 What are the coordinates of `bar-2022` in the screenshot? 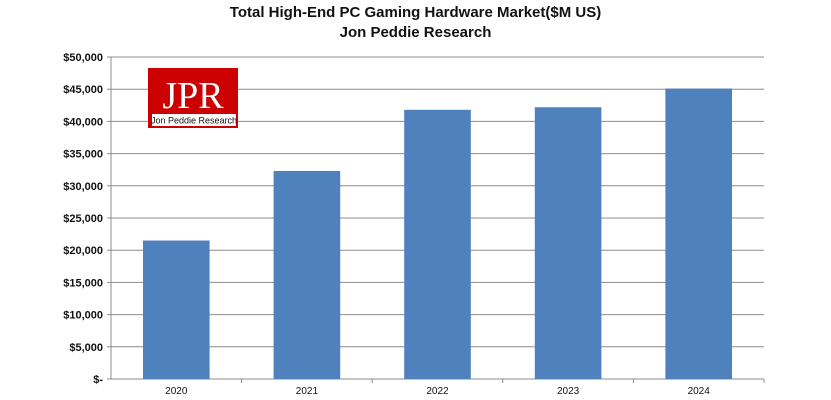 It's located at (437, 244).